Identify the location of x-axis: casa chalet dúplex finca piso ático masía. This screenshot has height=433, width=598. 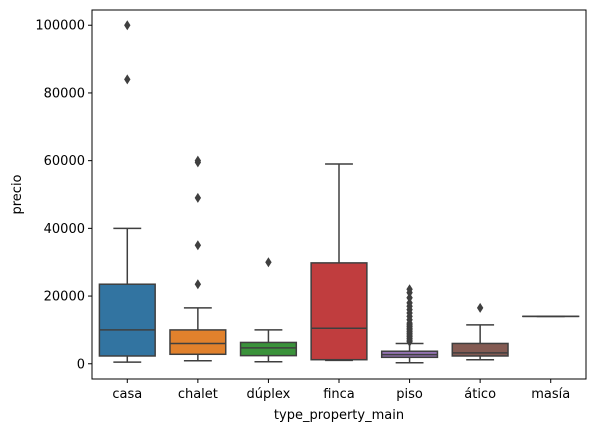
(341, 390).